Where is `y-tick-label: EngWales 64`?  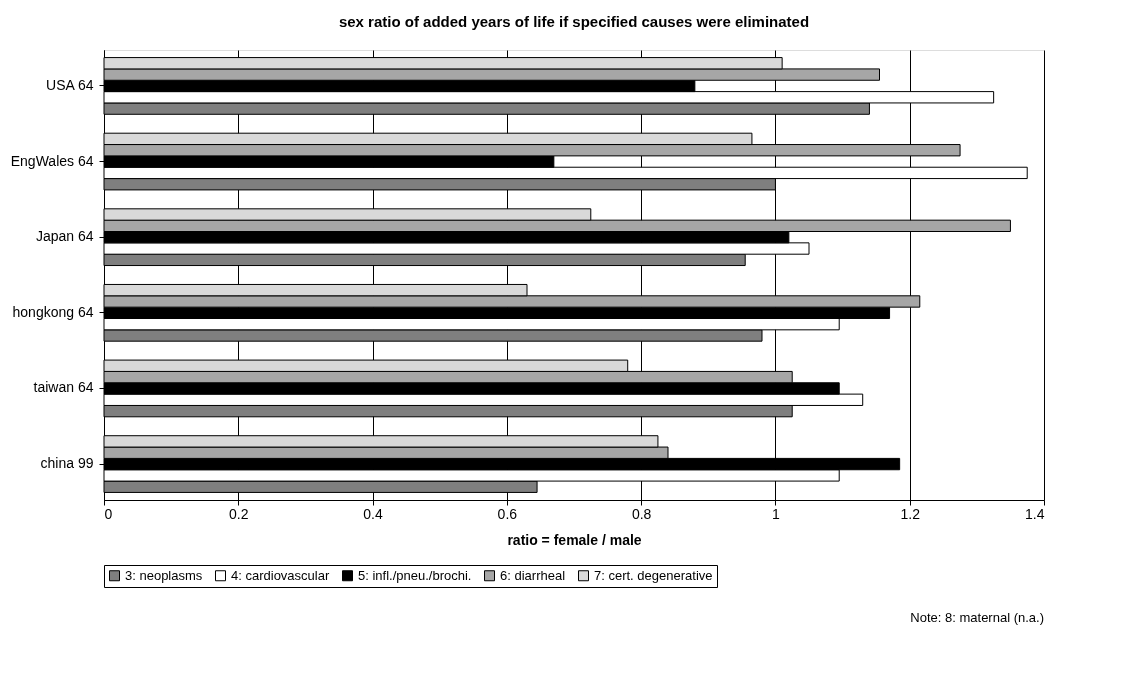 y-tick-label: EngWales 64 is located at coordinates (52, 160).